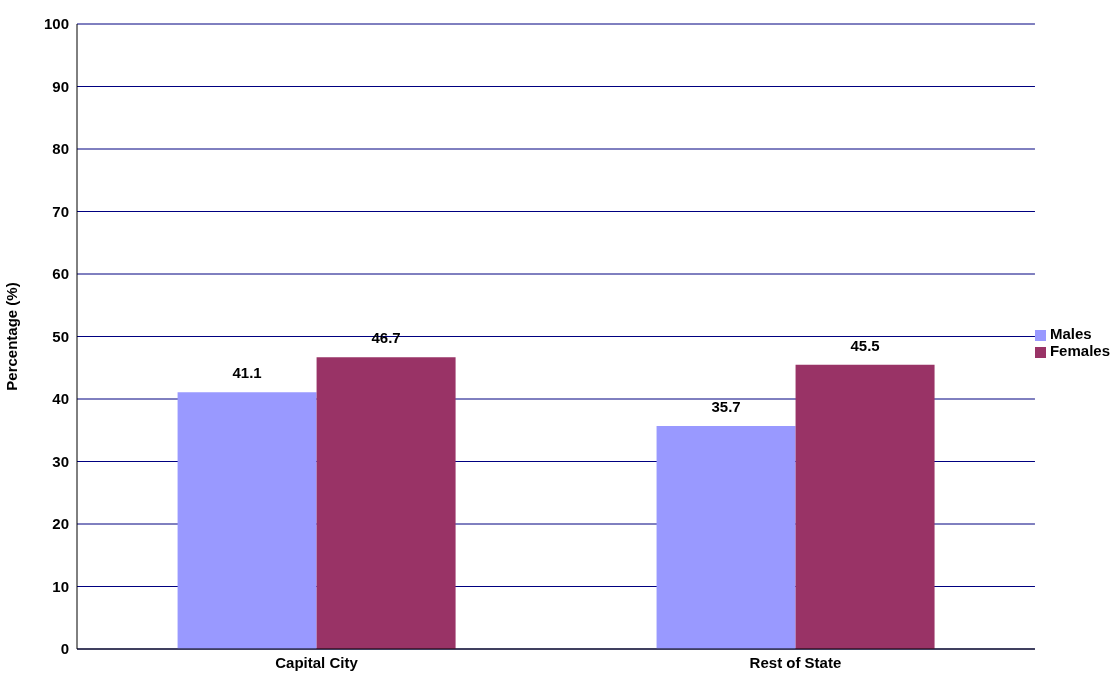 This screenshot has width=1120, height=684. I want to click on y-tick-label: 60, so click(60, 274).